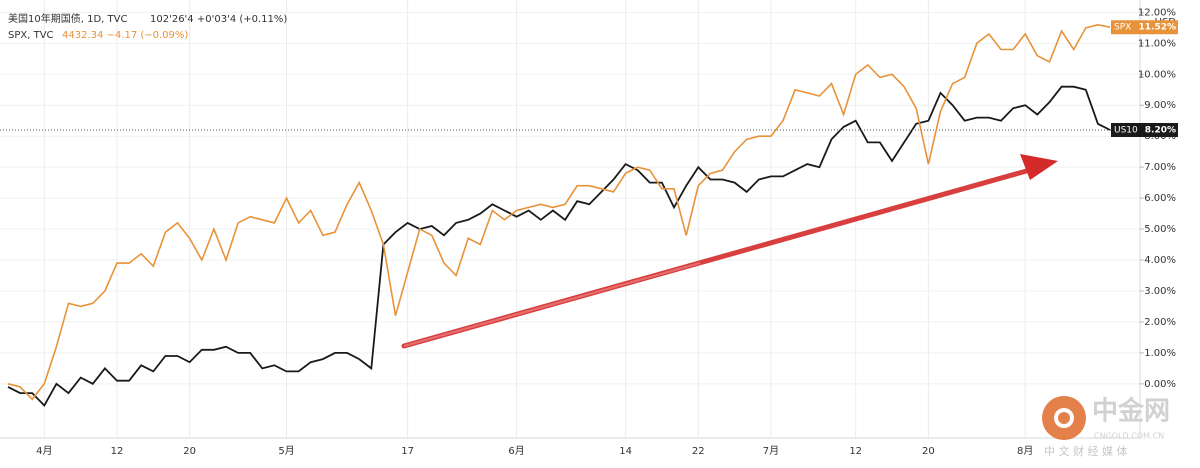  I want to click on watermark-domain: CNGOLD.COM.CN, so click(1129, 436).